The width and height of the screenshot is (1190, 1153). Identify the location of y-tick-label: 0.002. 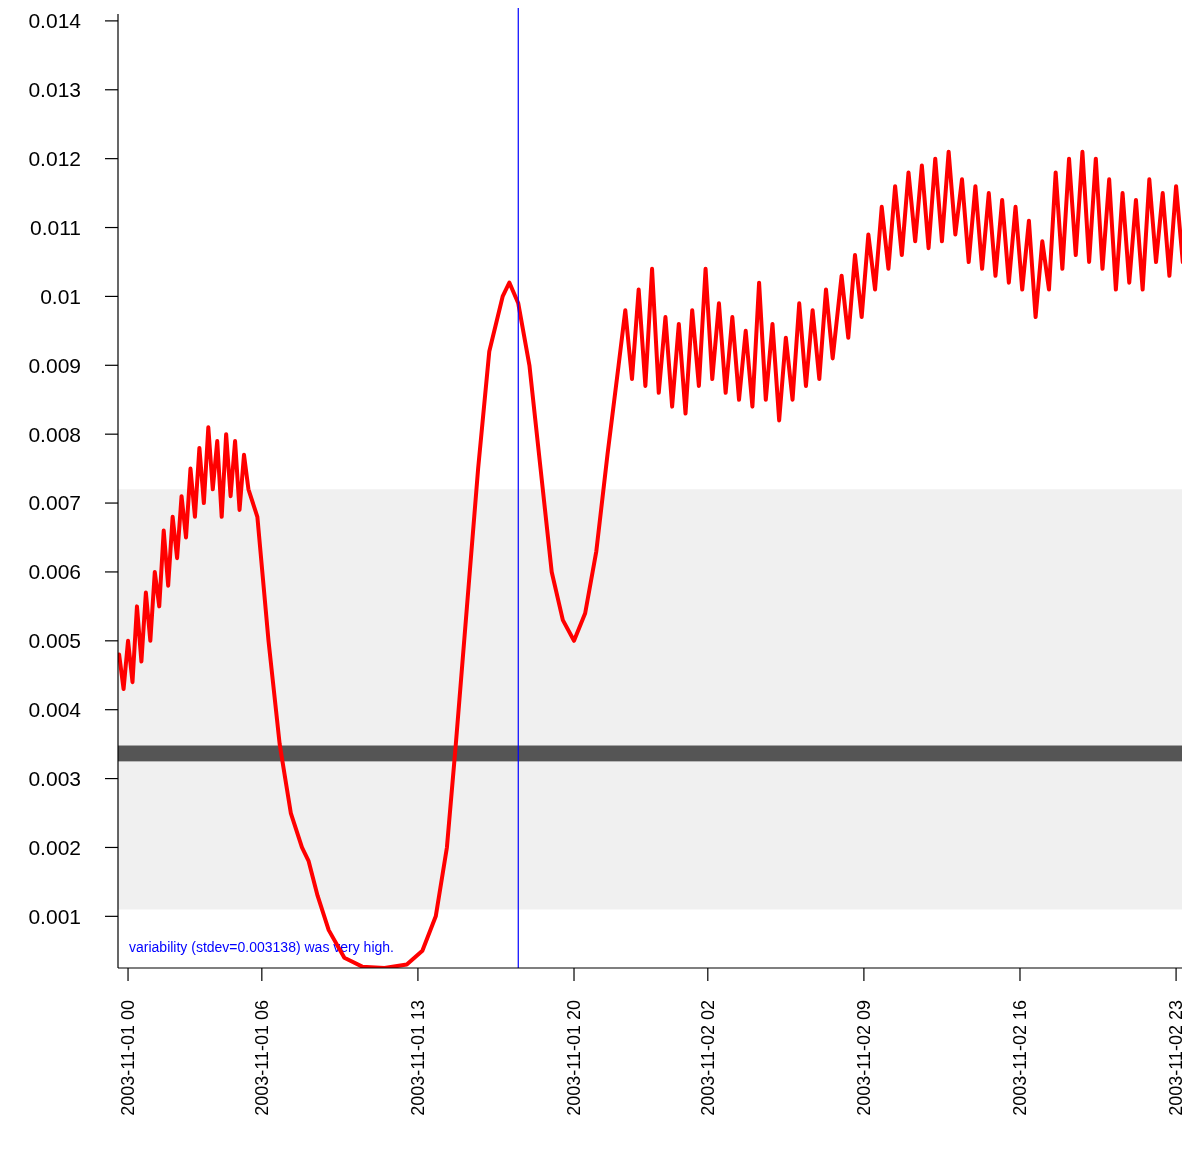
(54, 847).